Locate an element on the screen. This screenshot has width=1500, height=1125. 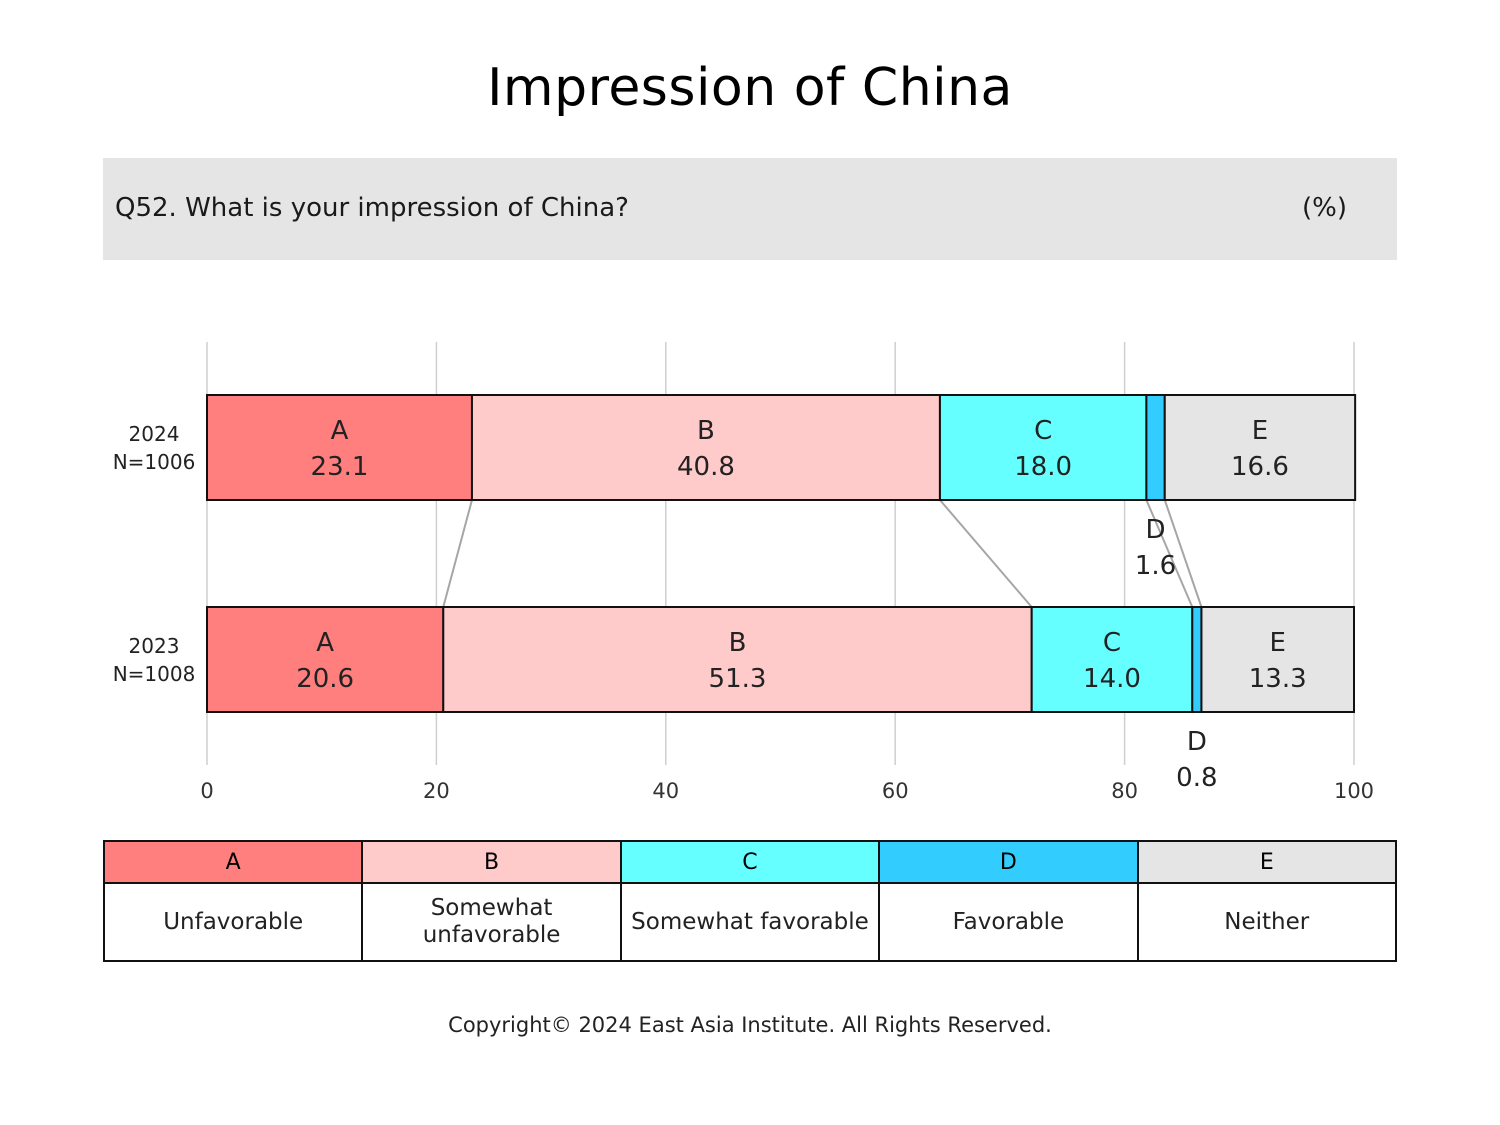
legend-desc-e: Neither is located at coordinates (1267, 922).